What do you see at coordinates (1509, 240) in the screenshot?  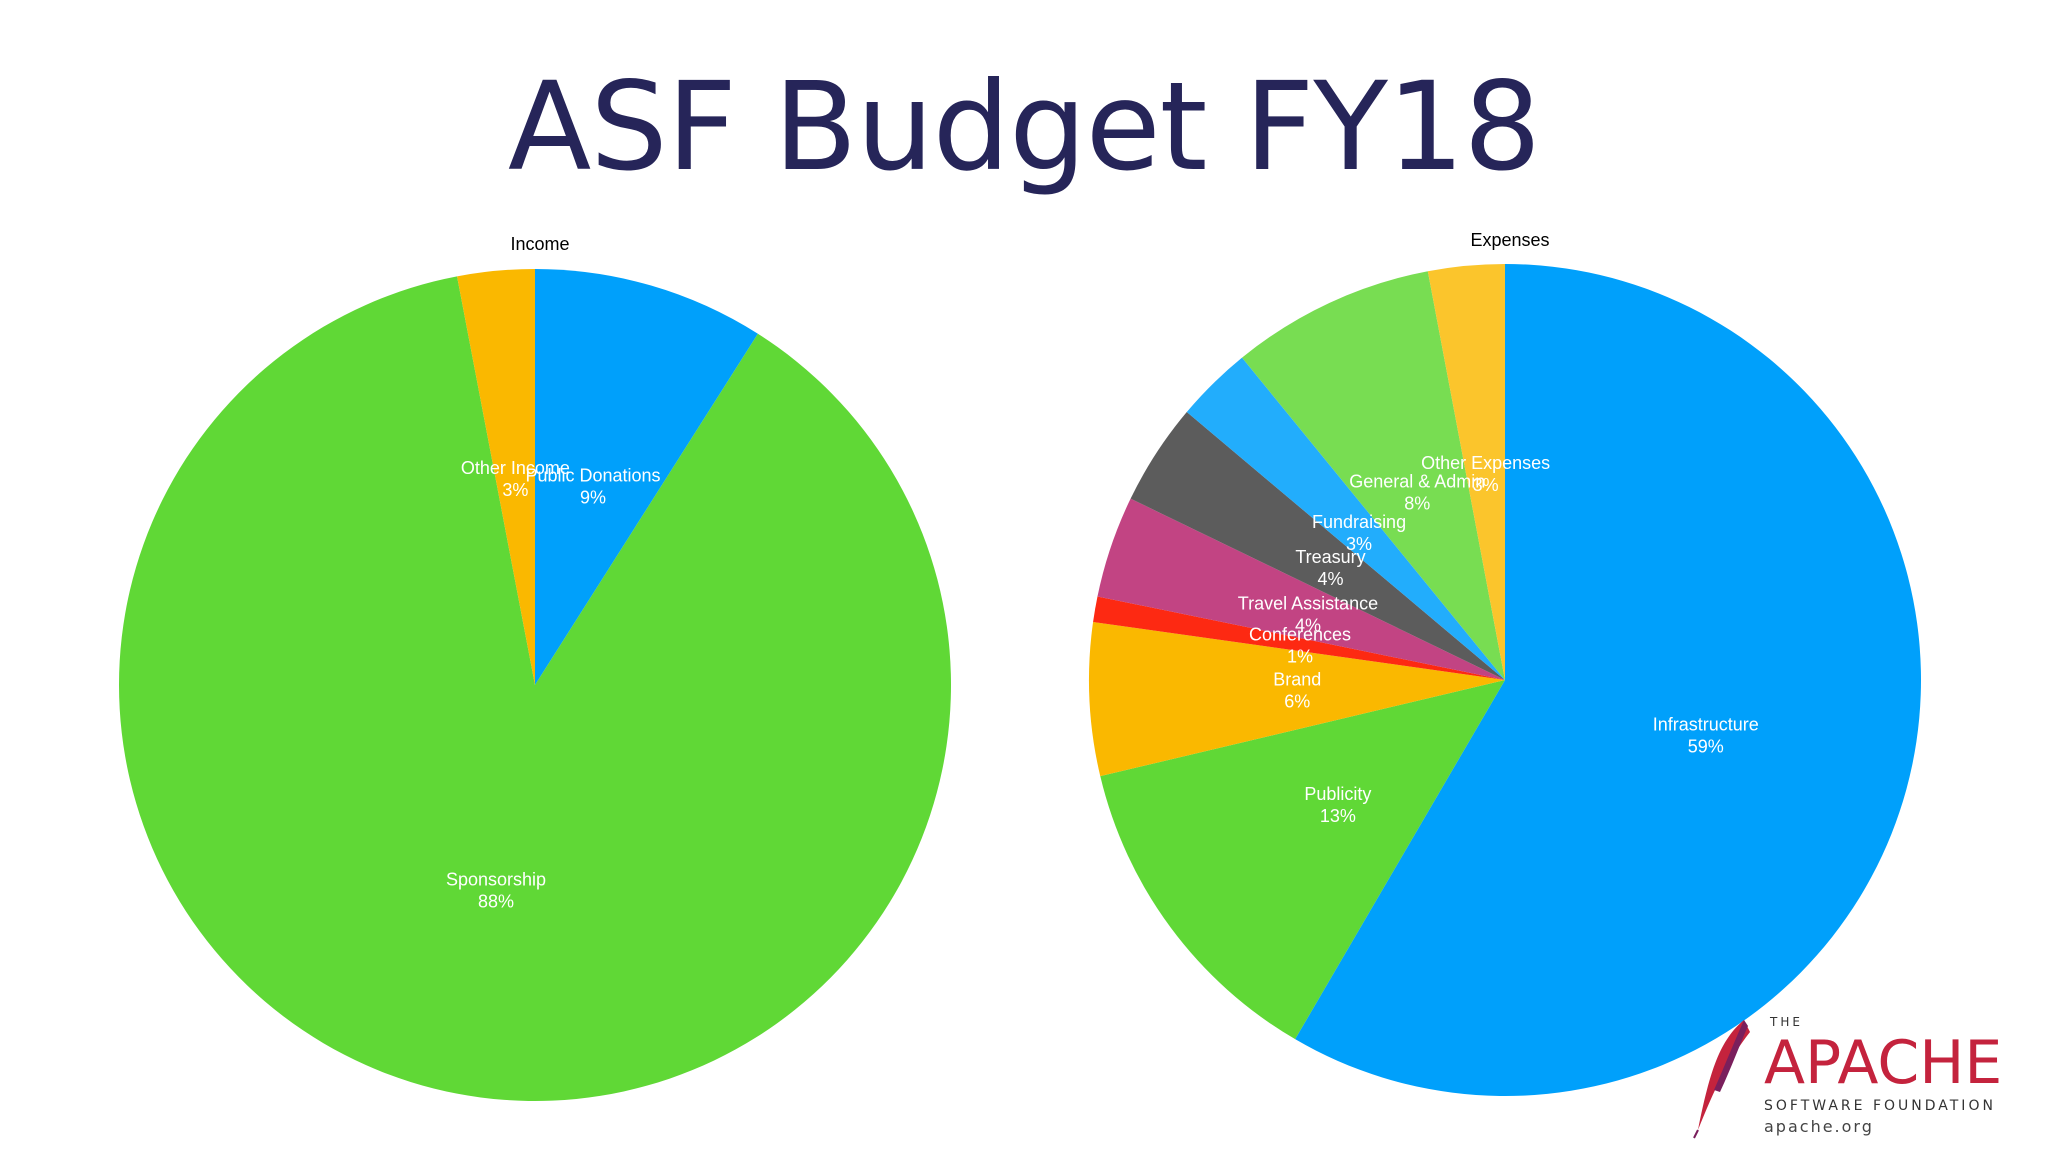 I see `expenses-chart-title: Expenses` at bounding box center [1509, 240].